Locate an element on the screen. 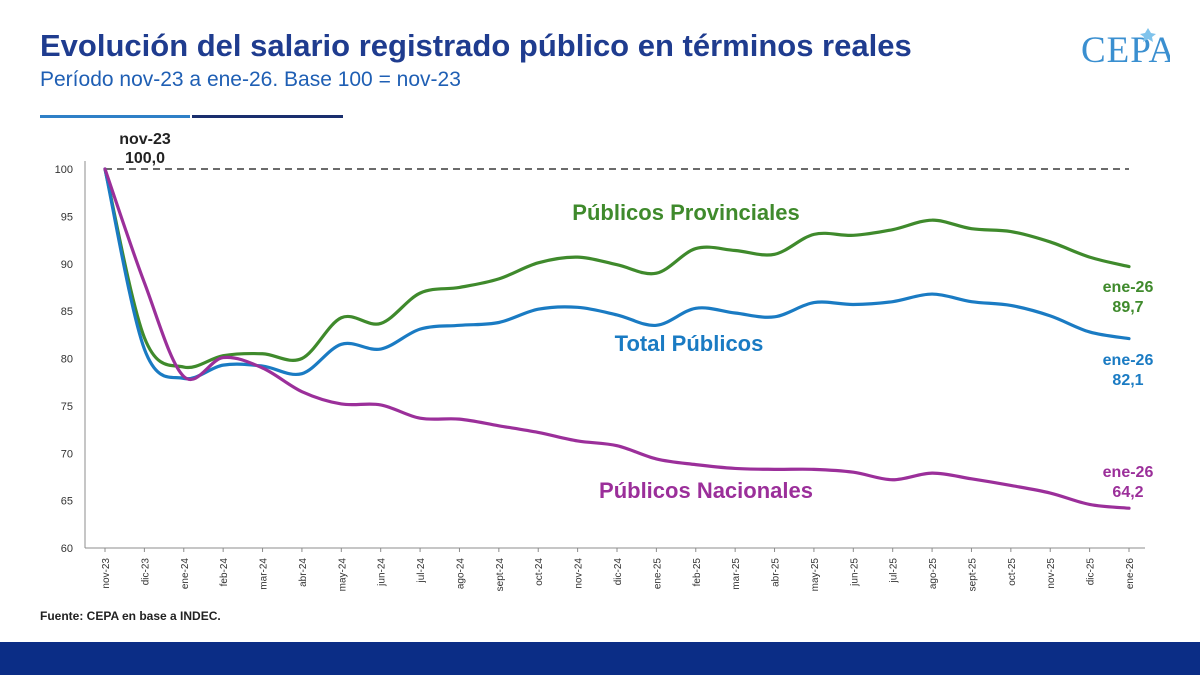  x-tick-label: ago-24 is located at coordinates (460, 574).